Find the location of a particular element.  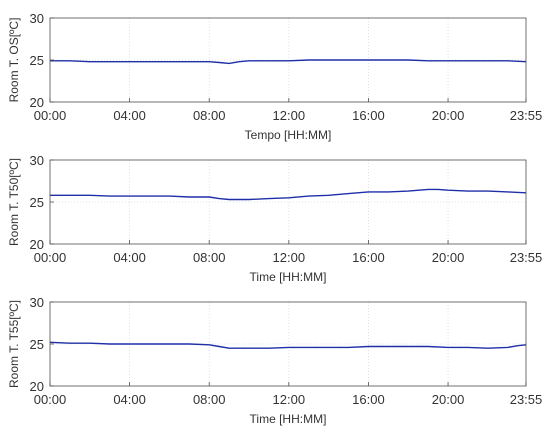

y-axis-label: Room T. OS[ºC] is located at coordinates (14, 60).